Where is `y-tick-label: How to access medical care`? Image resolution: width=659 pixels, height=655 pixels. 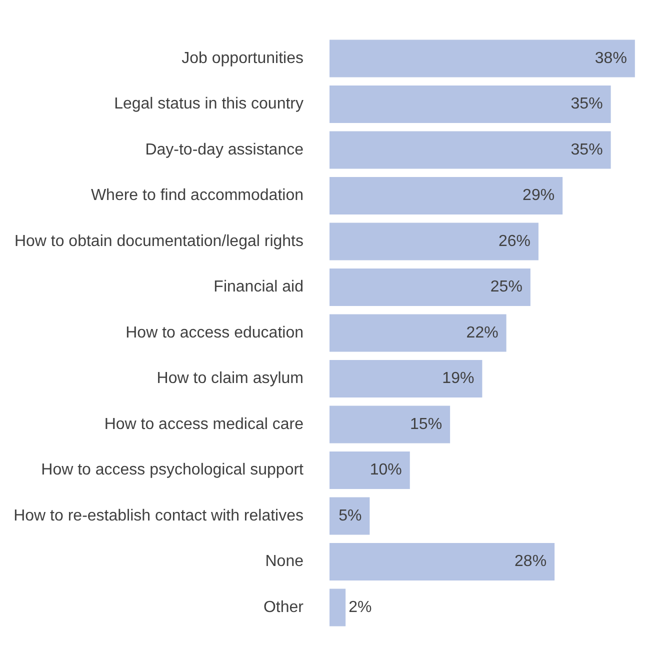 y-tick-label: How to access medical care is located at coordinates (204, 424).